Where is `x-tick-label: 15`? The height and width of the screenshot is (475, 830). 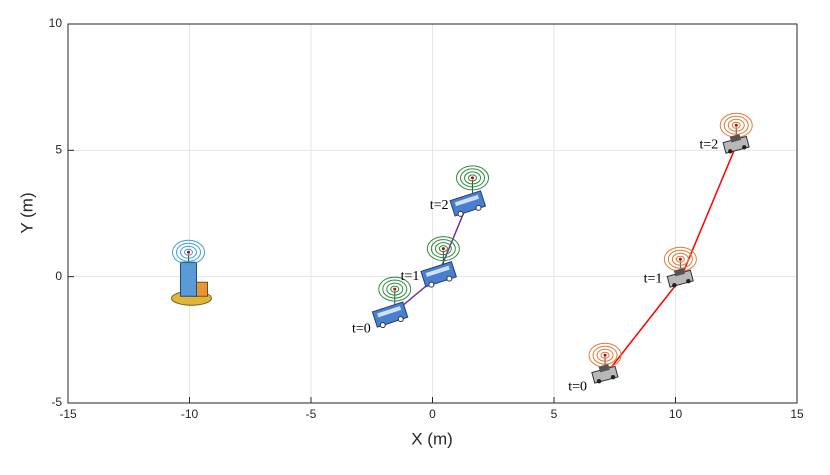 x-tick-label: 15 is located at coordinates (797, 414).